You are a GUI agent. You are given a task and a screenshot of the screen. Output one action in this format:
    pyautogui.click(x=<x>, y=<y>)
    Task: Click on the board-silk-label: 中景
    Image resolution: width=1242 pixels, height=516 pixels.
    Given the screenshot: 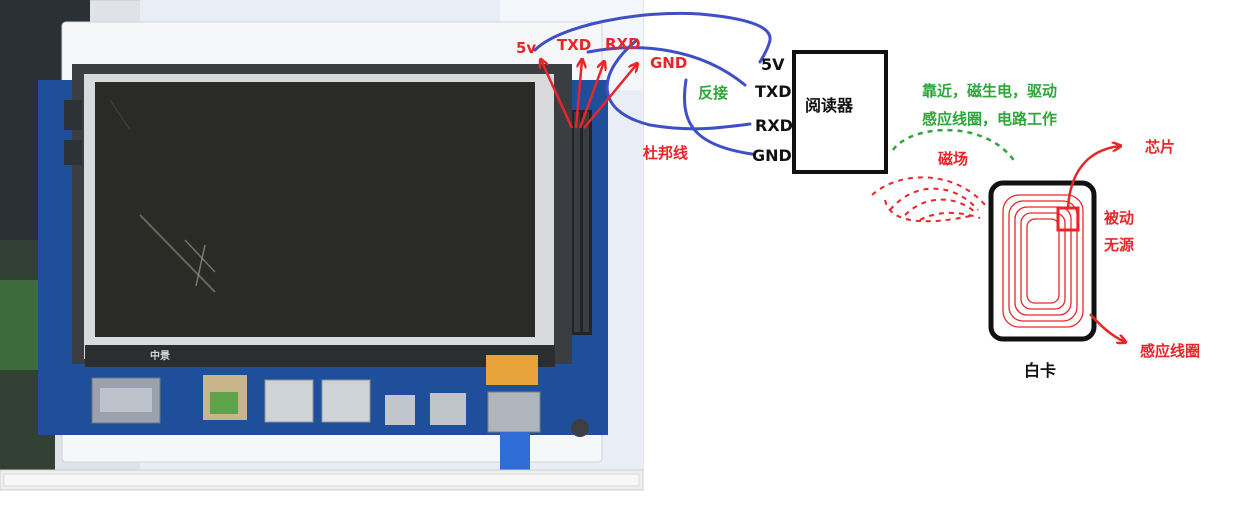 What is the action you would take?
    pyautogui.click(x=160, y=355)
    